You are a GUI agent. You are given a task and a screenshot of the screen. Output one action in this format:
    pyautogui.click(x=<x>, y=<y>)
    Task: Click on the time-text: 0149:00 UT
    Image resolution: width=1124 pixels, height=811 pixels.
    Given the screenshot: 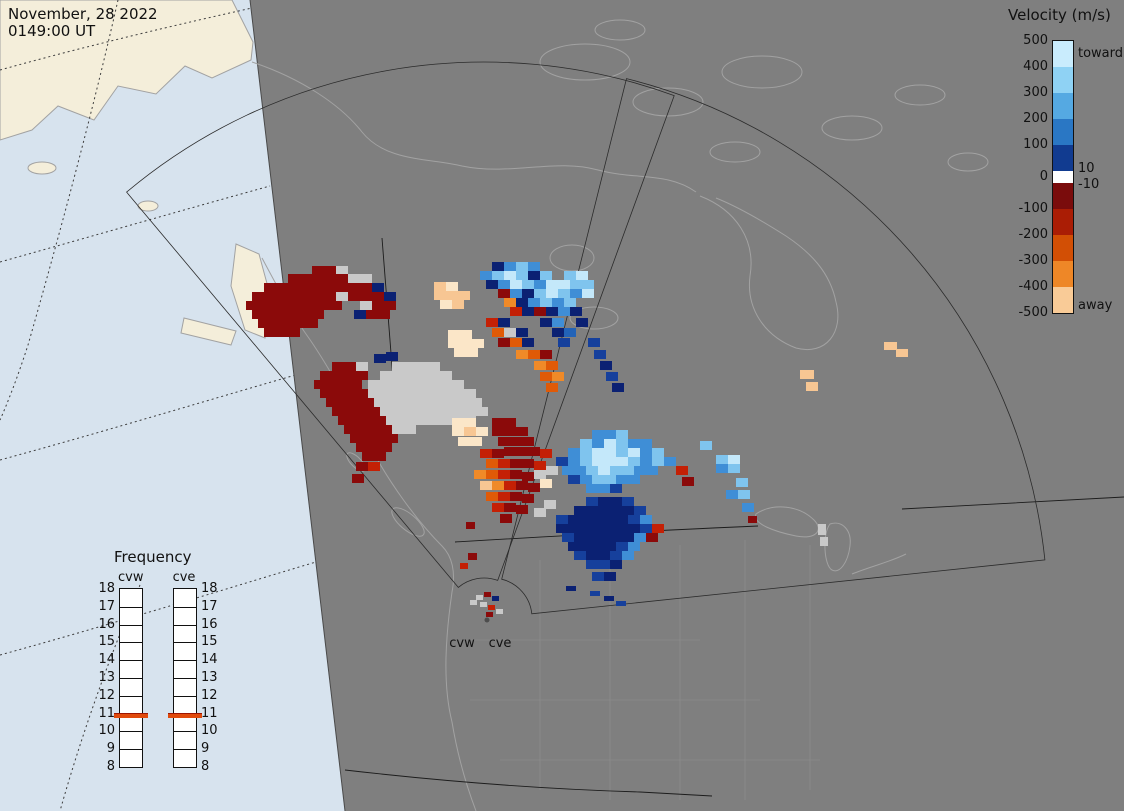 What is the action you would take?
    pyautogui.click(x=52, y=31)
    